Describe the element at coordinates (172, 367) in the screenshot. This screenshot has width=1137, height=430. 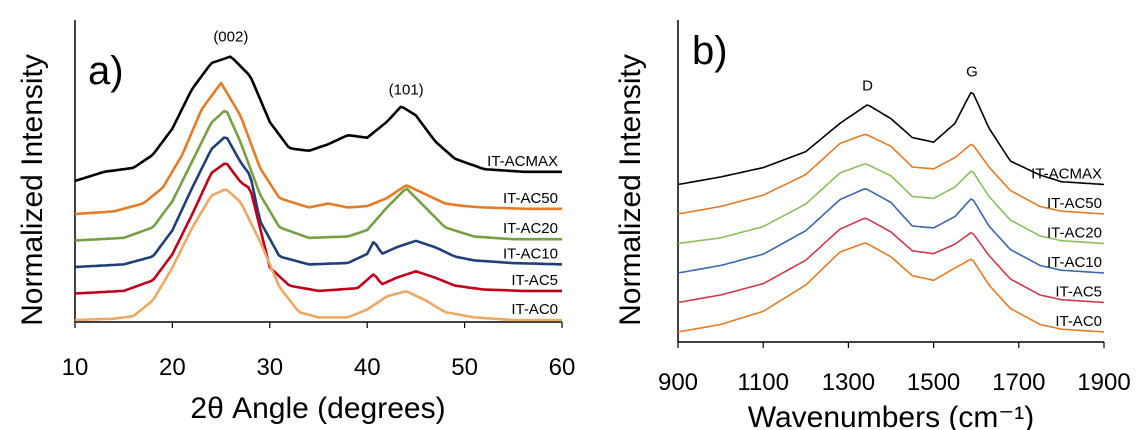
I see `x-tick-label: 20` at that location.